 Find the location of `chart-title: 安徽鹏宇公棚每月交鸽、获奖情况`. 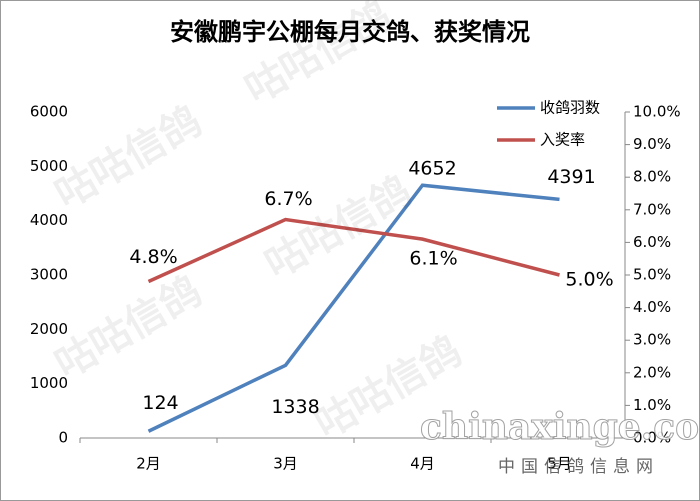

chart-title: 安徽鹏宇公棚每月交鸽、获奖情况 is located at coordinates (350, 32).